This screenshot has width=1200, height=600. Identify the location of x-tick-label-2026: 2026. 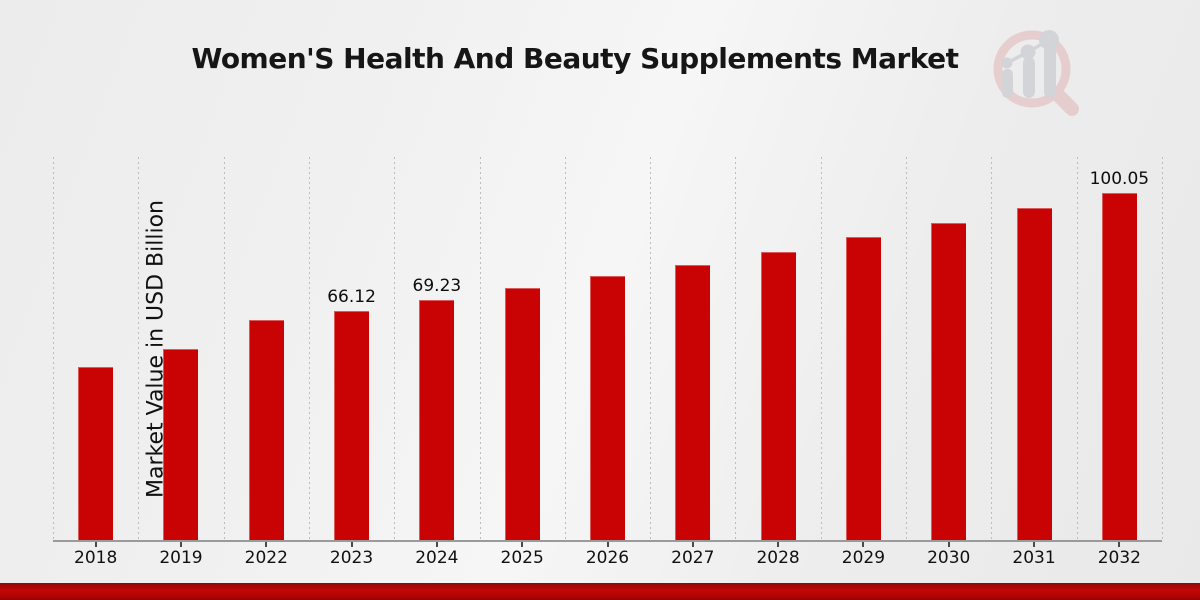
(607, 558).